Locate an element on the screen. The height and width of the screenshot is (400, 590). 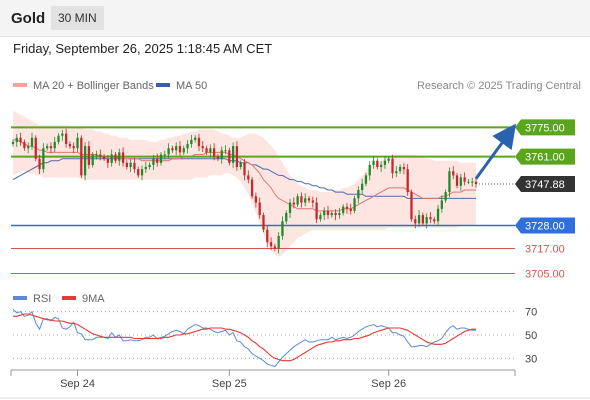
rsi-tick-label: 70 is located at coordinates (531, 313).